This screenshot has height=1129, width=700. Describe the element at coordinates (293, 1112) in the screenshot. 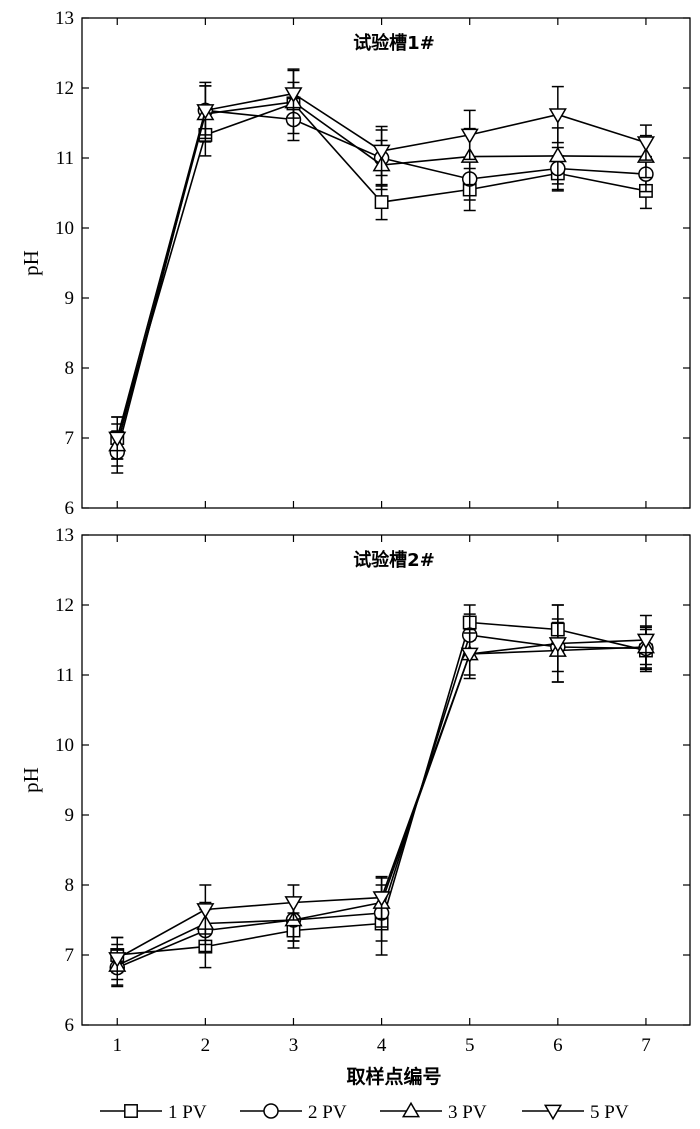

I see `legend-item-2-pv: 2 PV` at that location.